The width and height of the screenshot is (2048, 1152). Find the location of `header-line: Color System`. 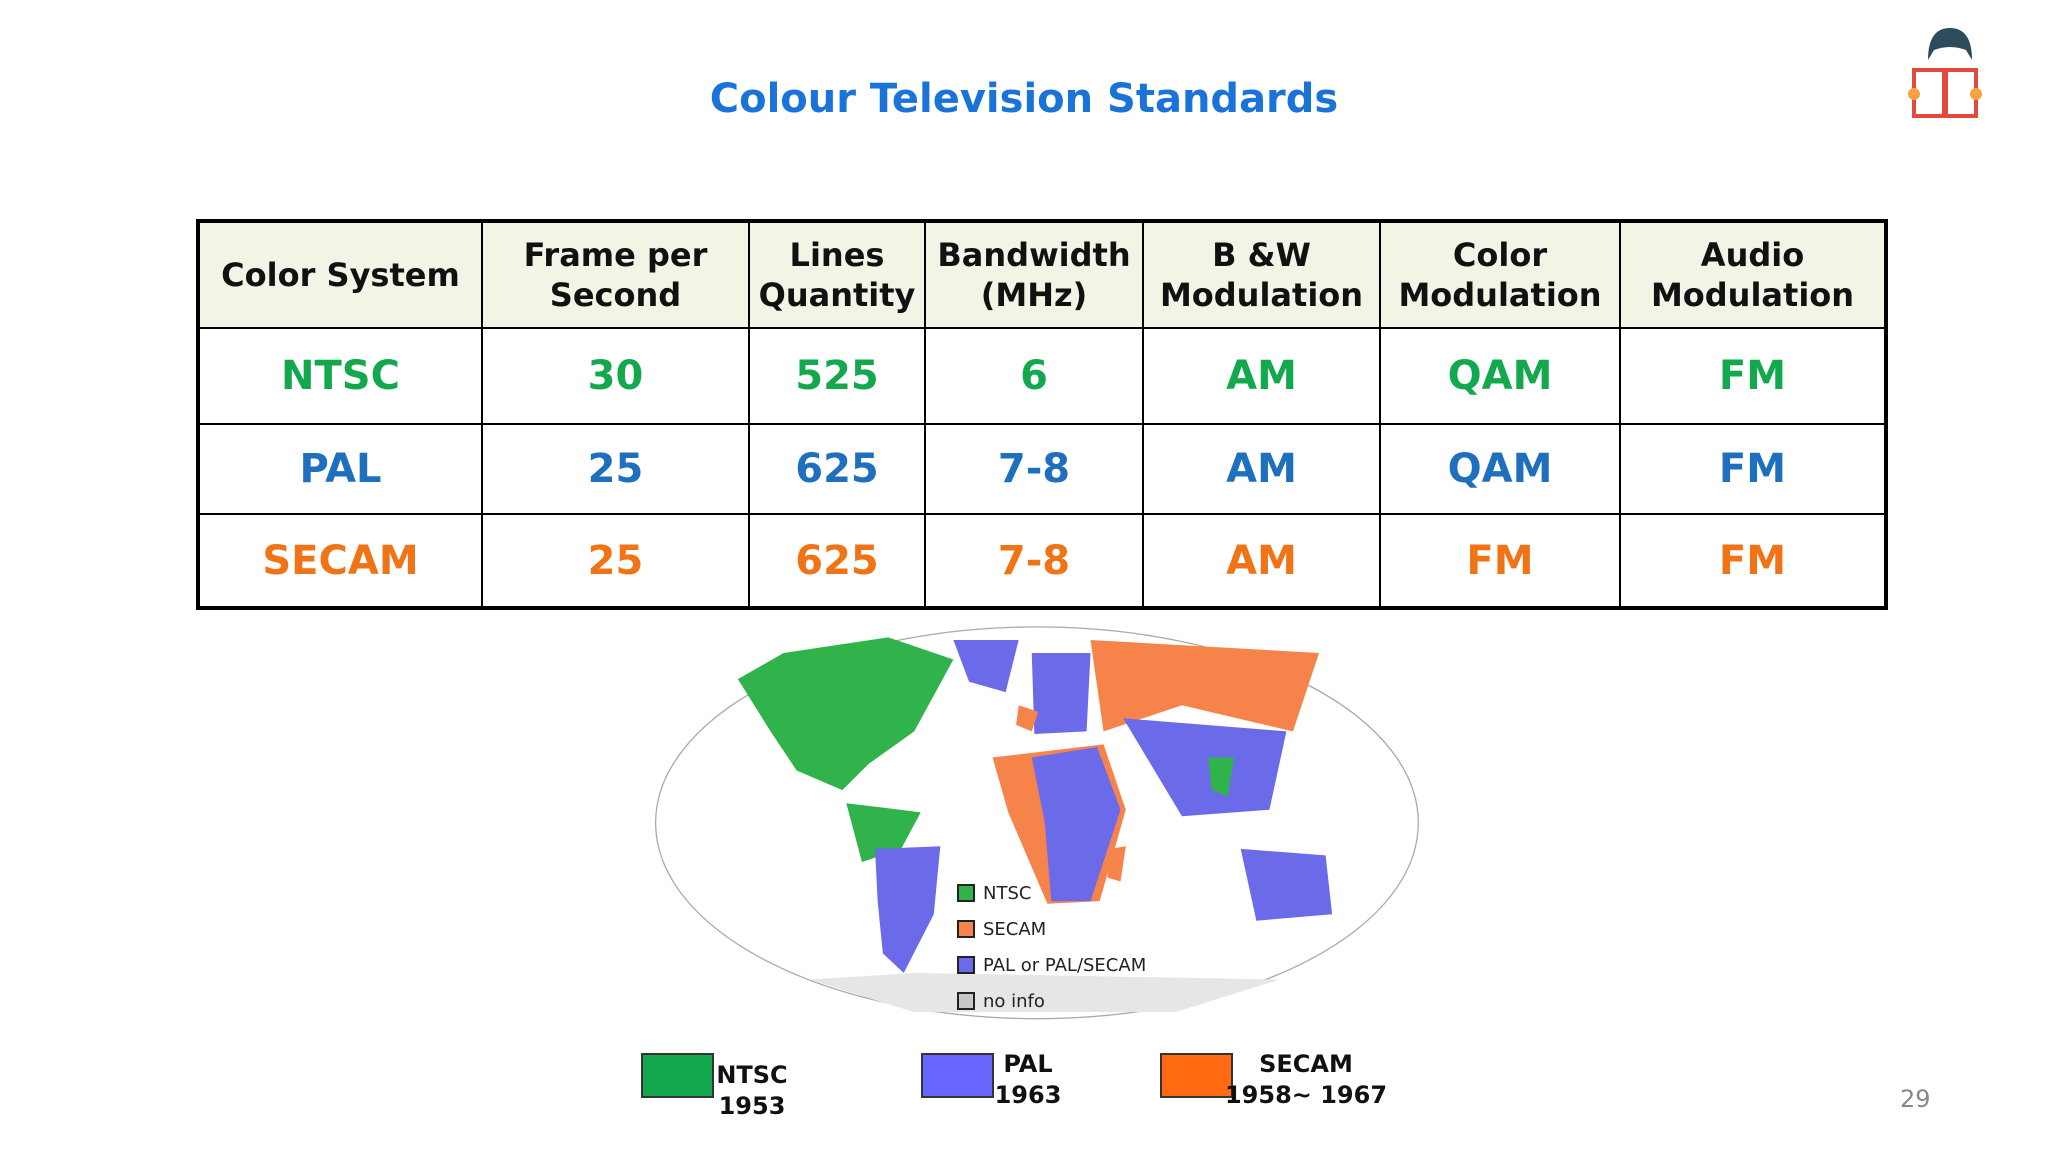

header-line: Color System is located at coordinates (340, 275).